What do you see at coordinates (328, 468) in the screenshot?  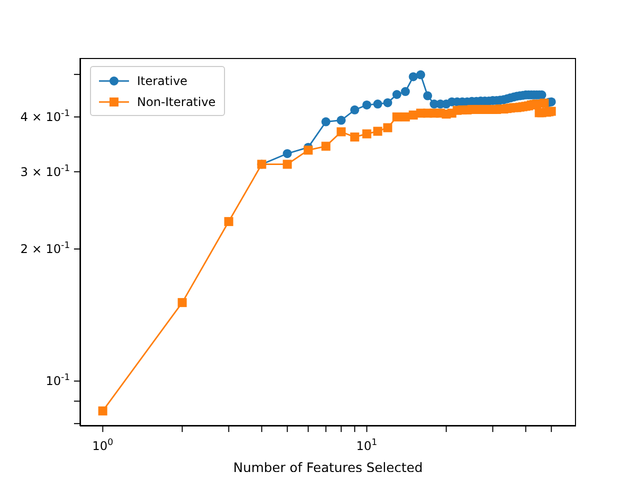 I see `x-axis-title: Number of Features Selected` at bounding box center [328, 468].